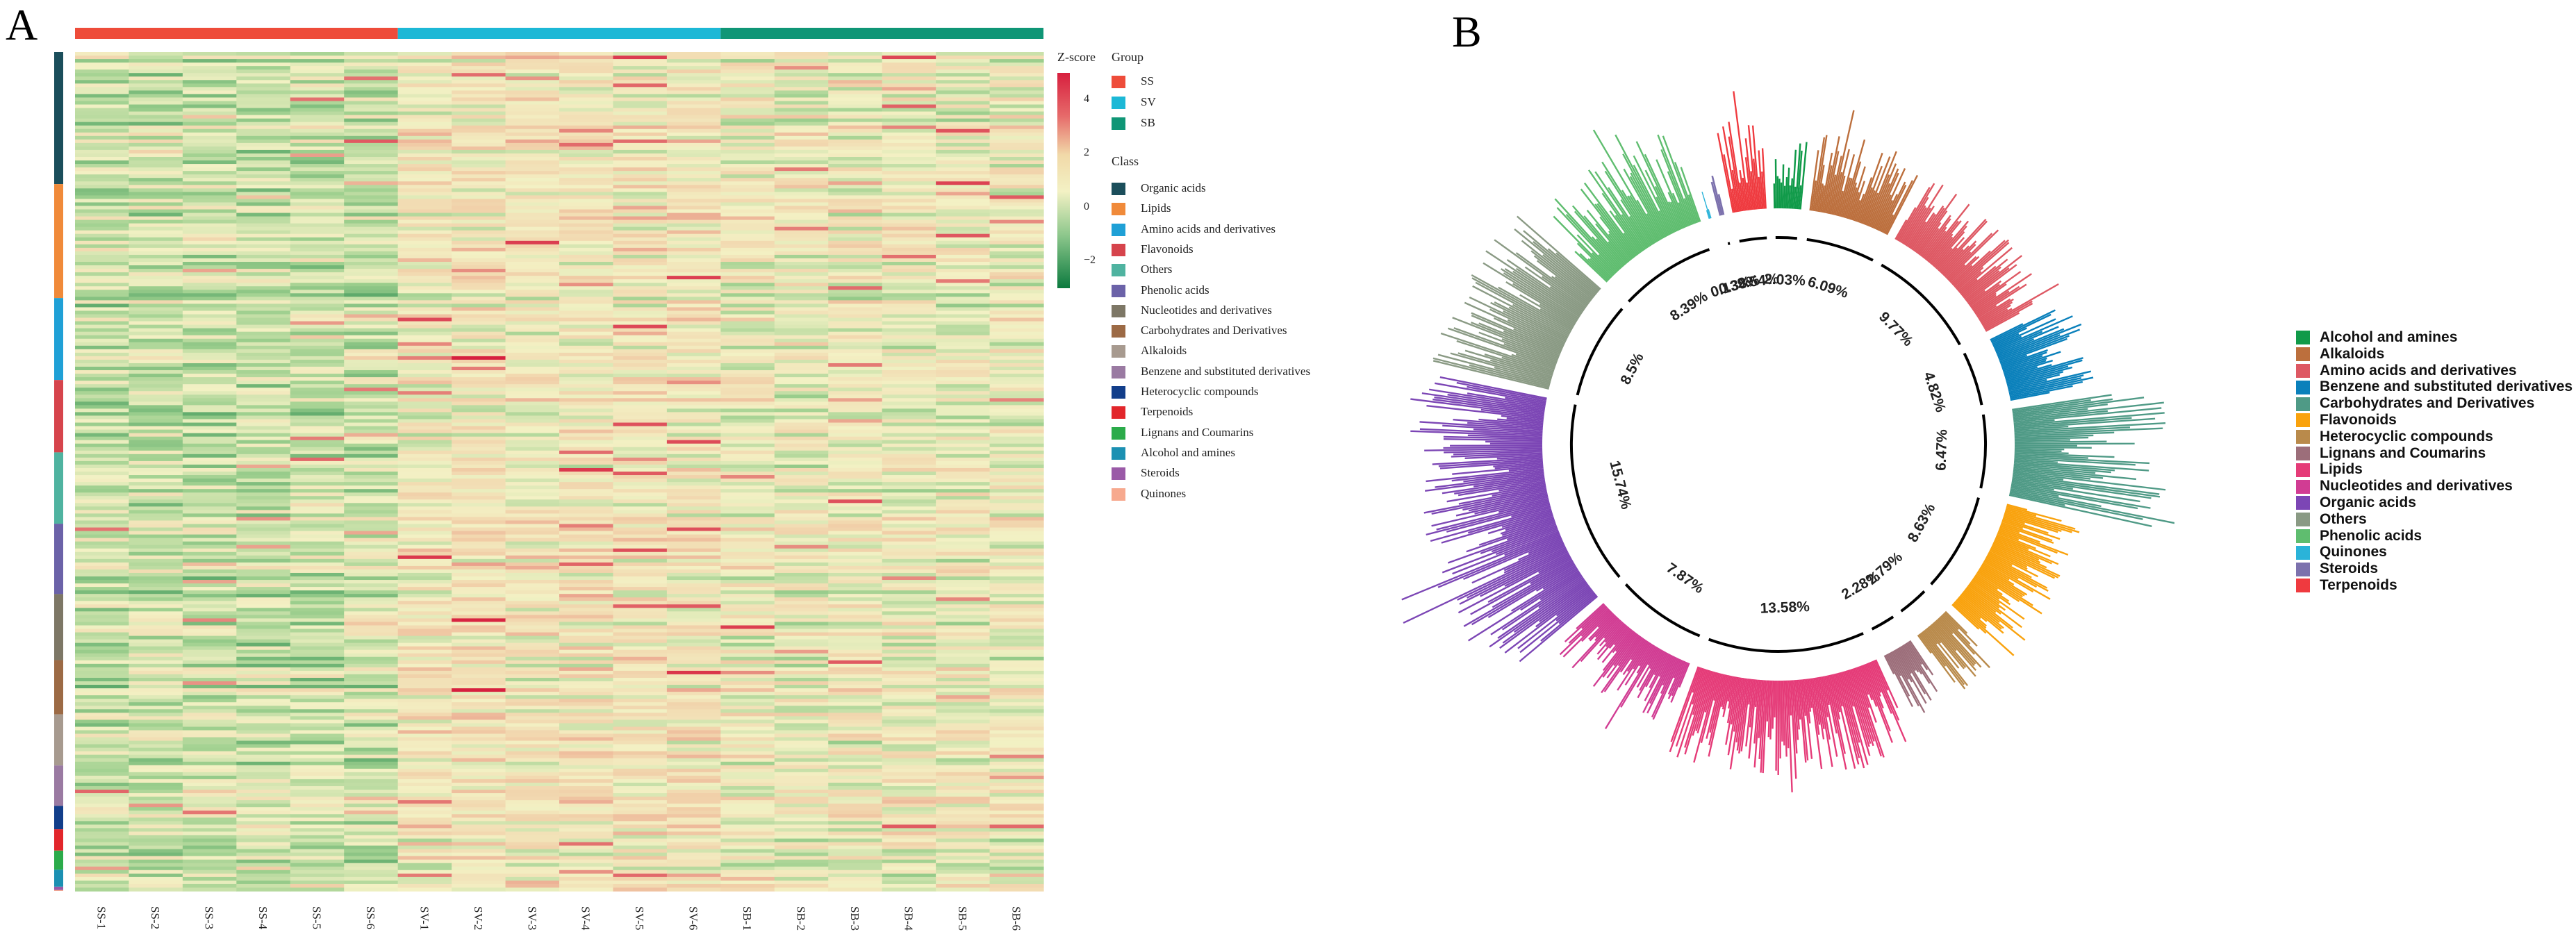 The height and width of the screenshot is (948, 2576). I want to click on column-label: SV-6, so click(694, 918).